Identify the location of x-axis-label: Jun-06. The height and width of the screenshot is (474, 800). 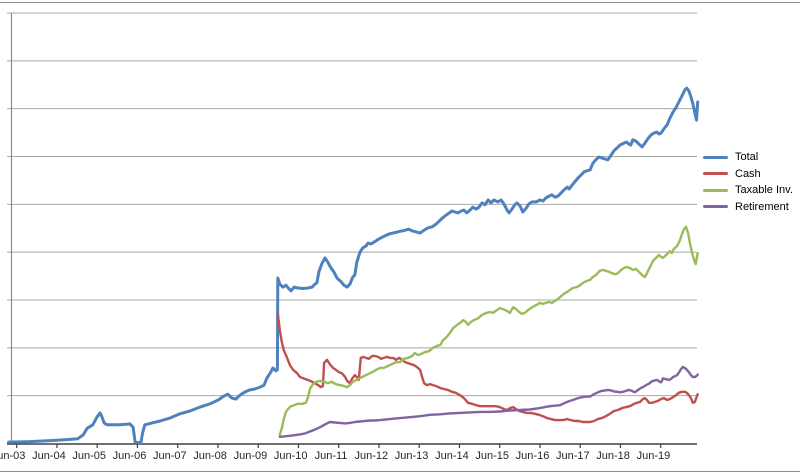
(130, 456).